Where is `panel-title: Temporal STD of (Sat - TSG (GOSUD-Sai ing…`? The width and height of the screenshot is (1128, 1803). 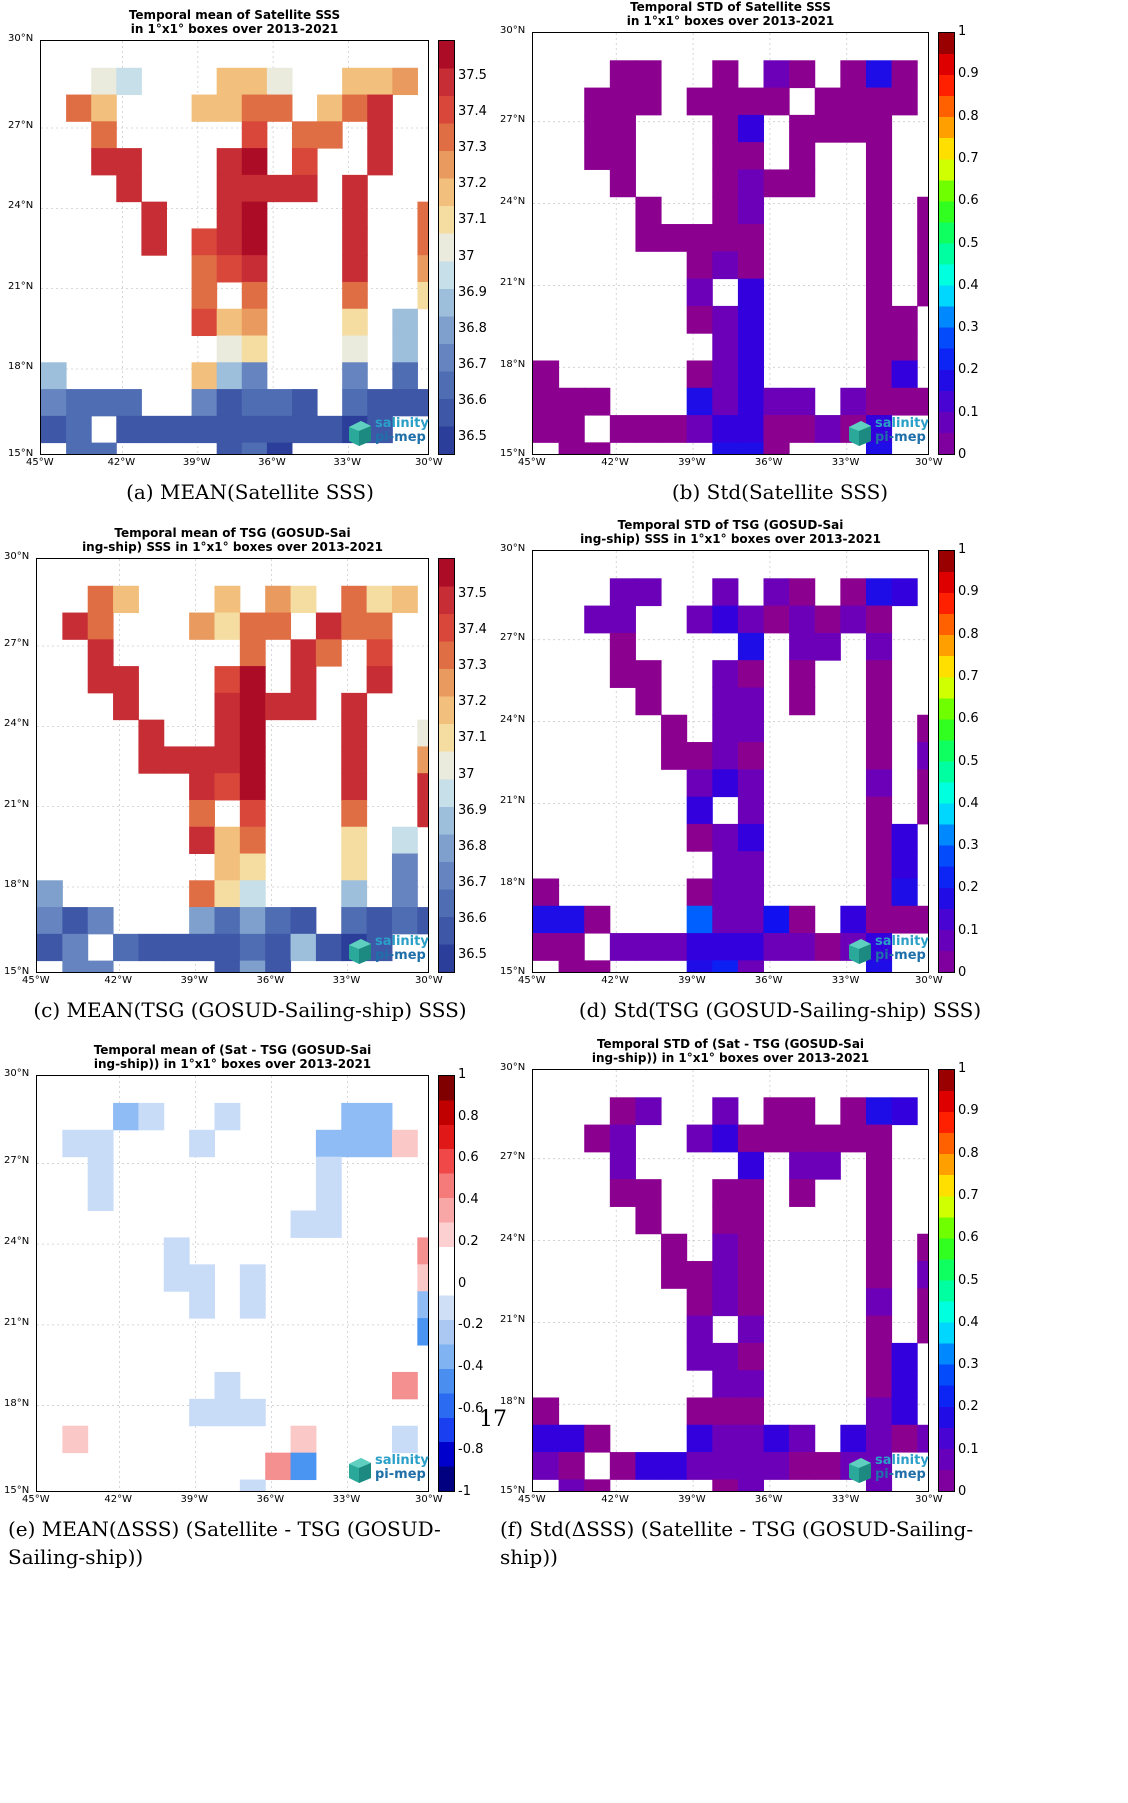
panel-title: Temporal STD of (Sat - TSG (GOSUD-Sai ing… is located at coordinates (731, 1051).